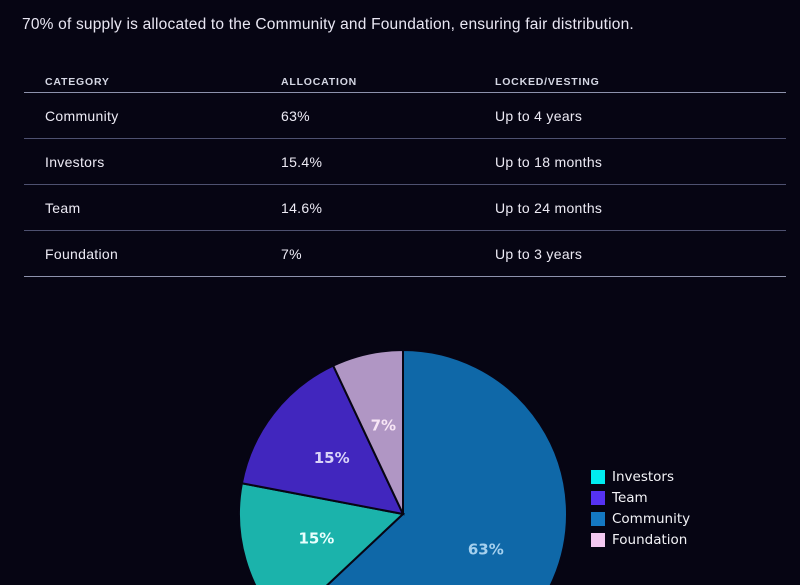 This screenshot has width=800, height=585. Describe the element at coordinates (322, 440) in the screenshot. I see `pie-slice-team` at that location.